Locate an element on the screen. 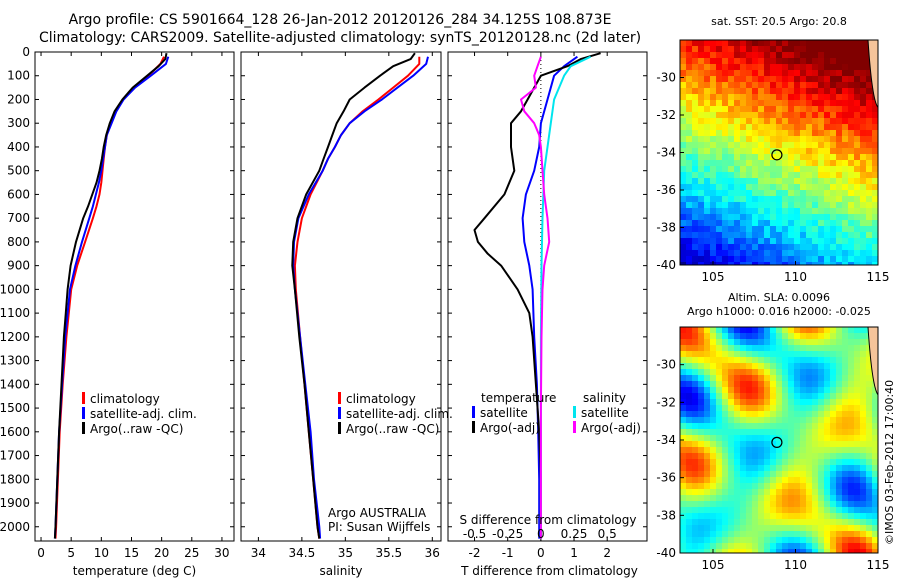 This screenshot has height=580, width=900. credit-annotation: PI: Susan Wijffels is located at coordinates (379, 527).